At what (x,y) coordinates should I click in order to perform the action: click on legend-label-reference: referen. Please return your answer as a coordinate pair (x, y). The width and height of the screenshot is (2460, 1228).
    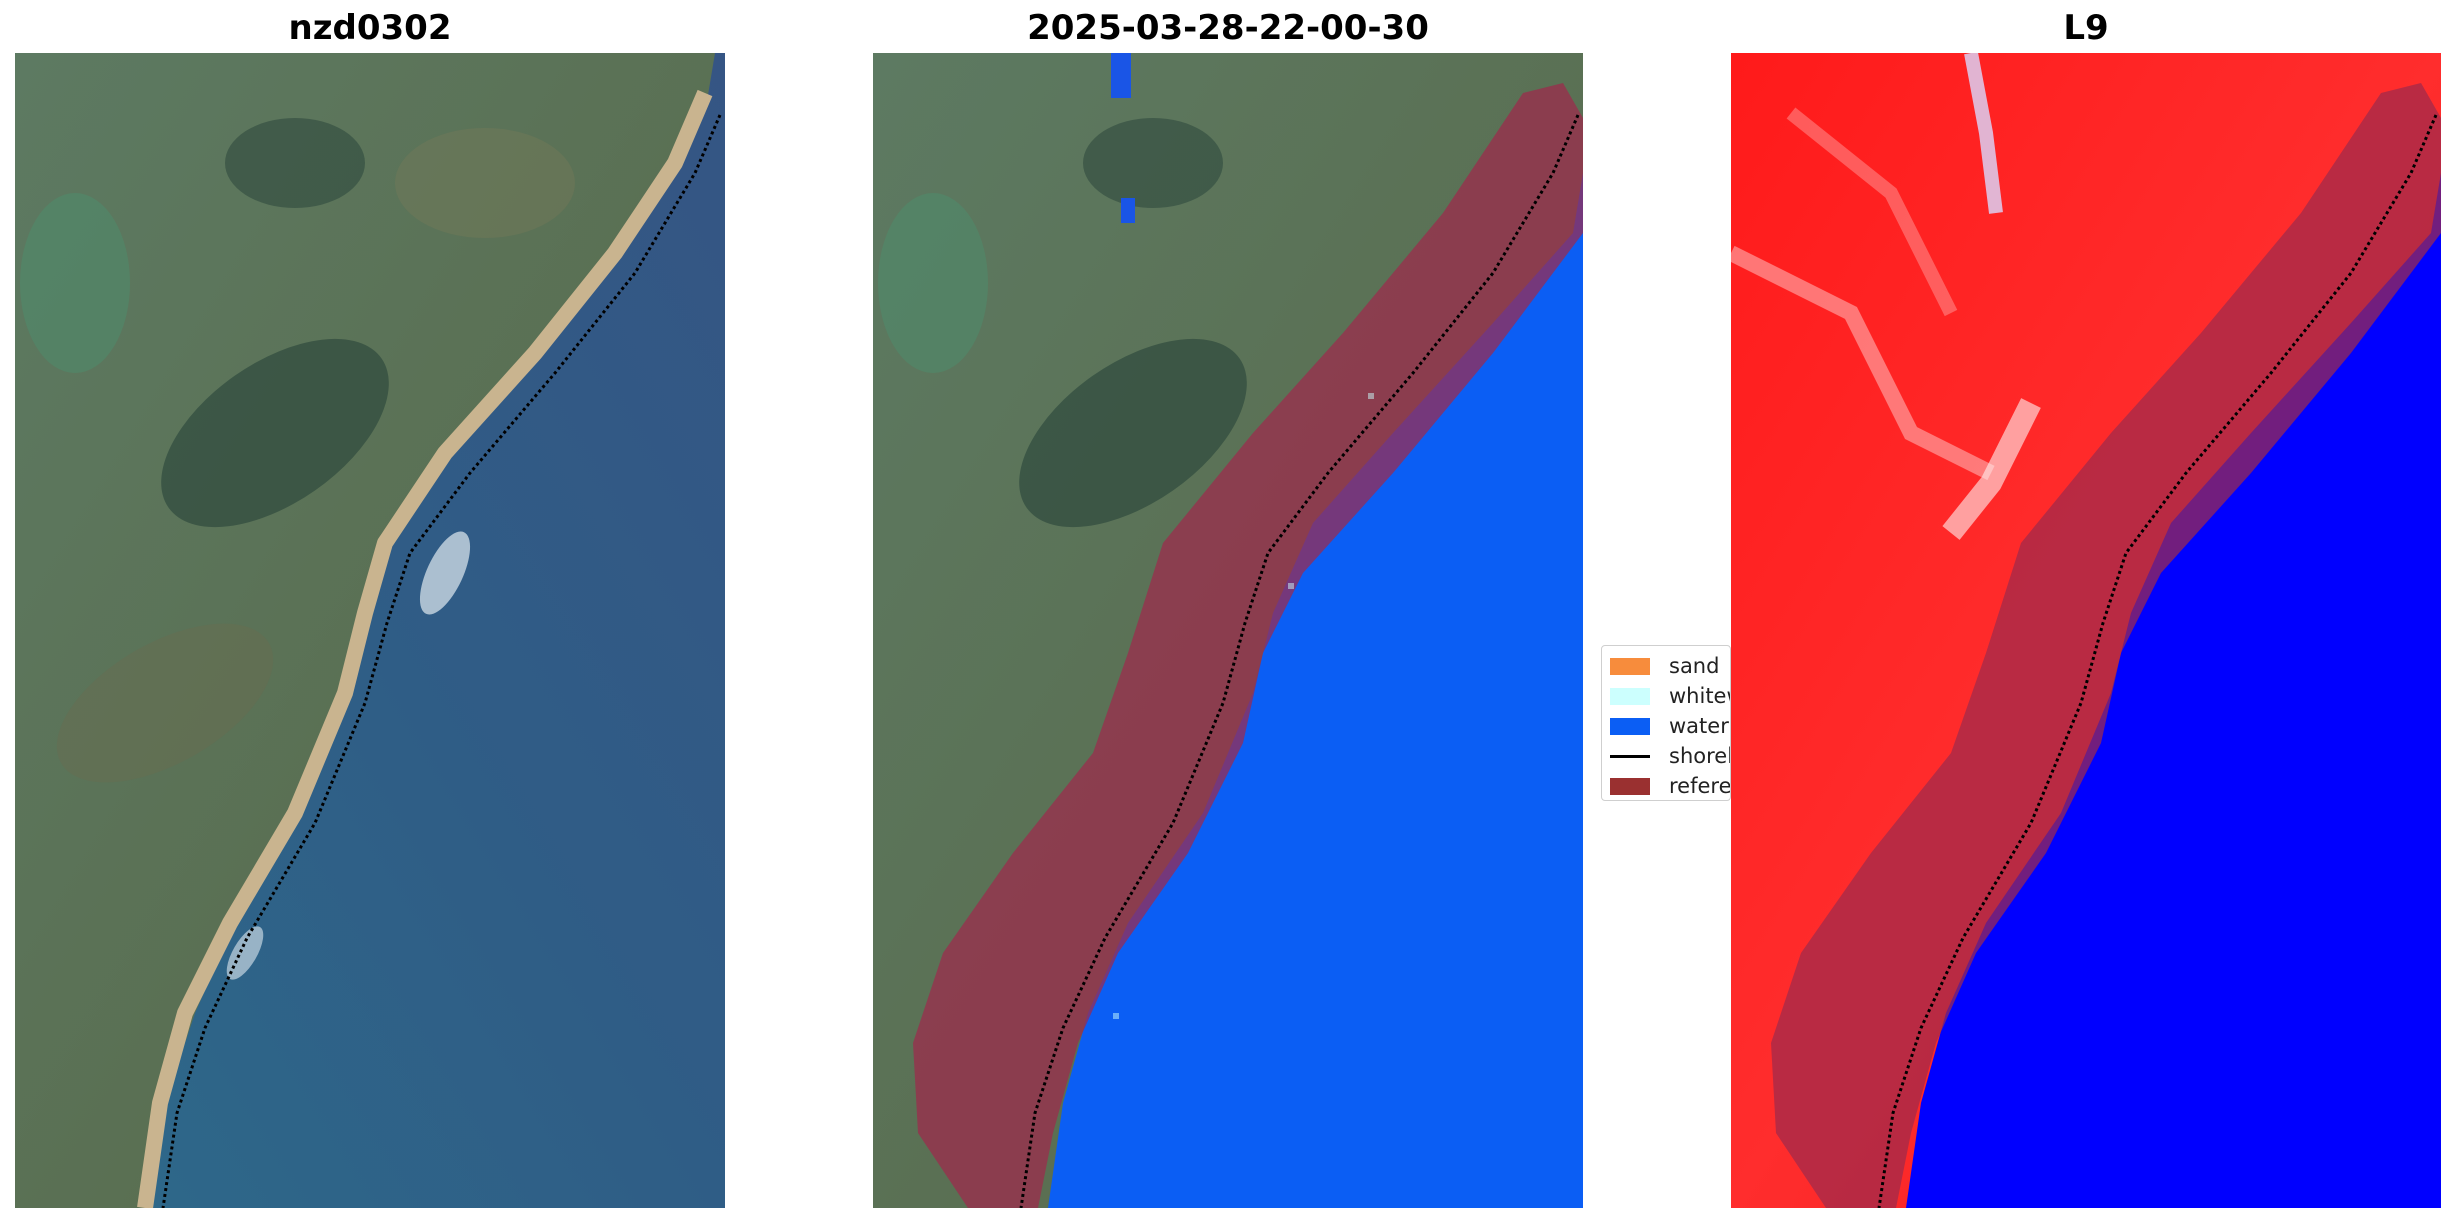
    Looking at the image, I should click on (1700, 786).